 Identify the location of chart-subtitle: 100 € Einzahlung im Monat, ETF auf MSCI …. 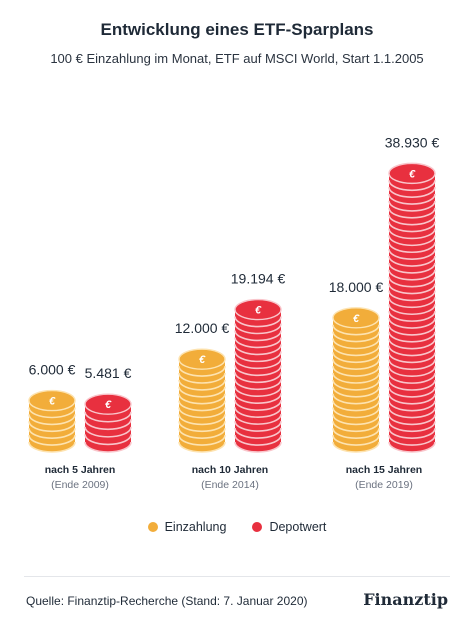
(237, 58).